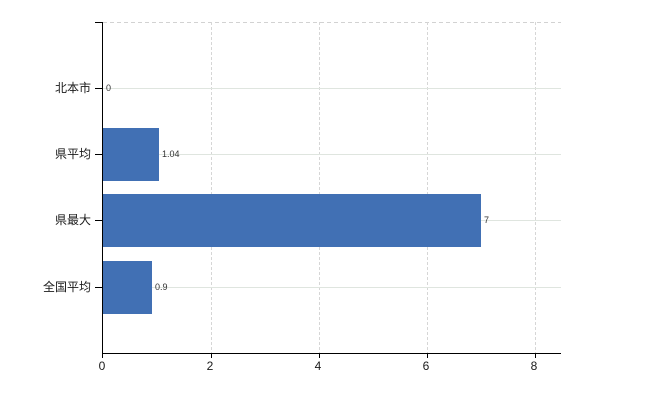  I want to click on gridline-top, so click(332, 22).